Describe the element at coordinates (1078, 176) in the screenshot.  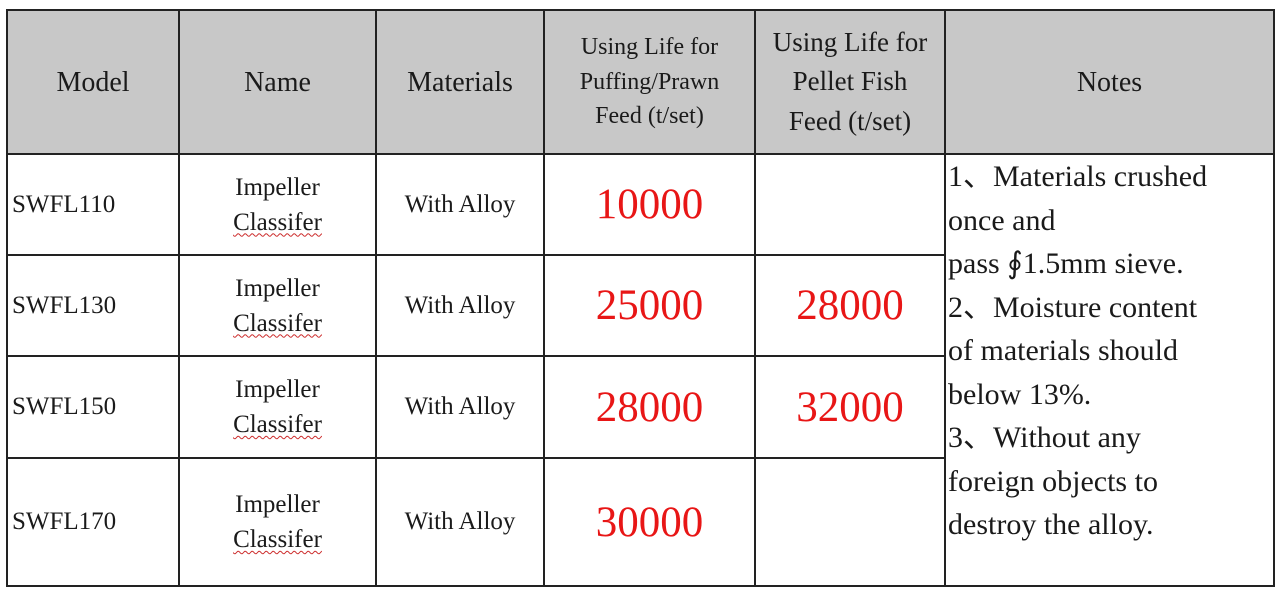
I see `note-line: 1、Materials crushed` at that location.